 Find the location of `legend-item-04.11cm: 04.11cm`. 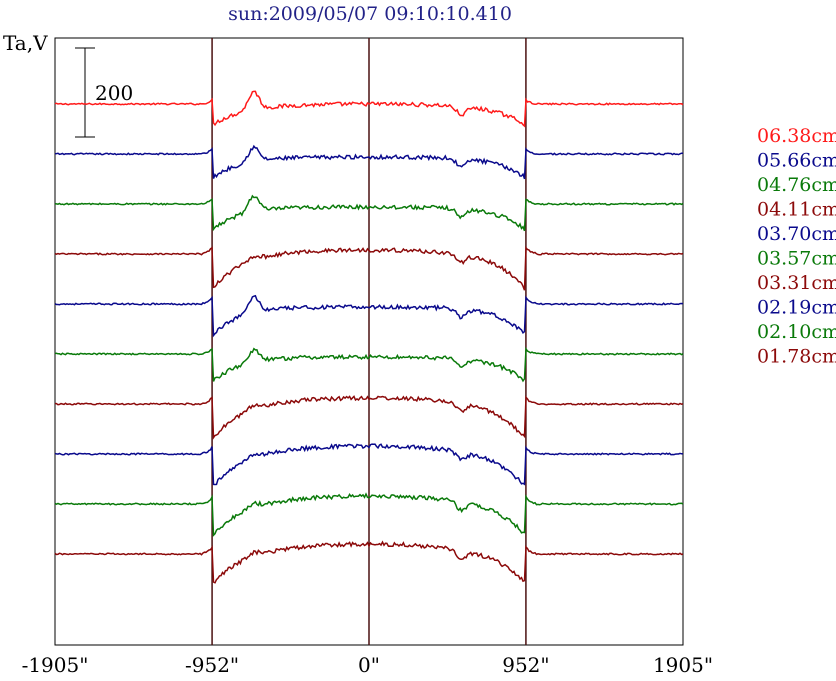

legend-item-04.11cm: 04.11cm is located at coordinates (796, 210).